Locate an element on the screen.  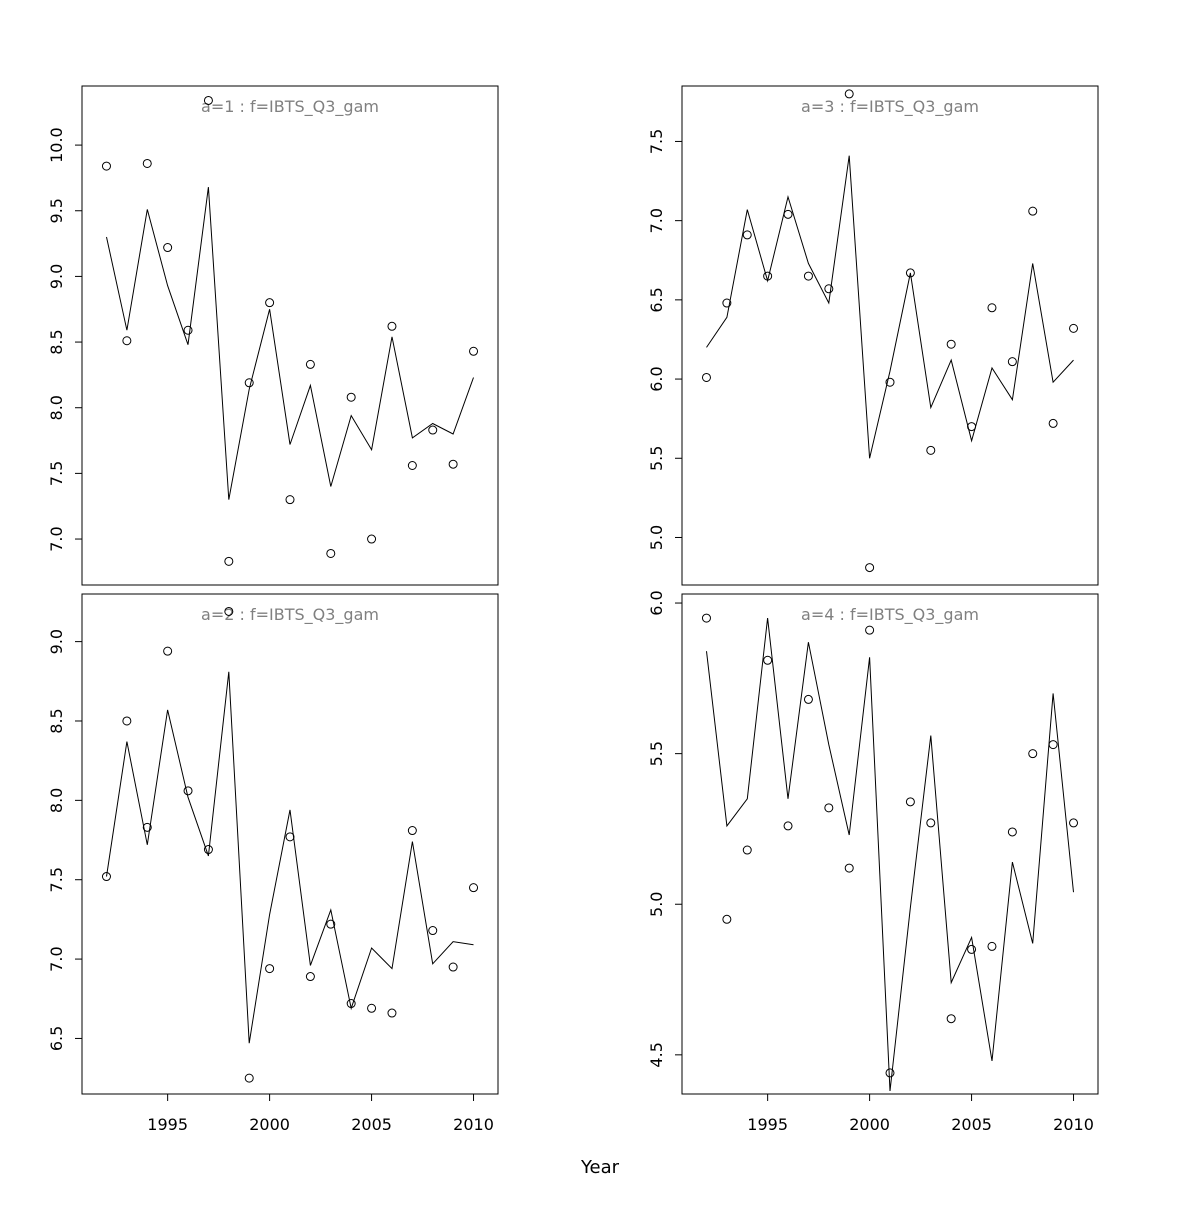
x-tick-label: 2000 is located at coordinates (869, 1124).